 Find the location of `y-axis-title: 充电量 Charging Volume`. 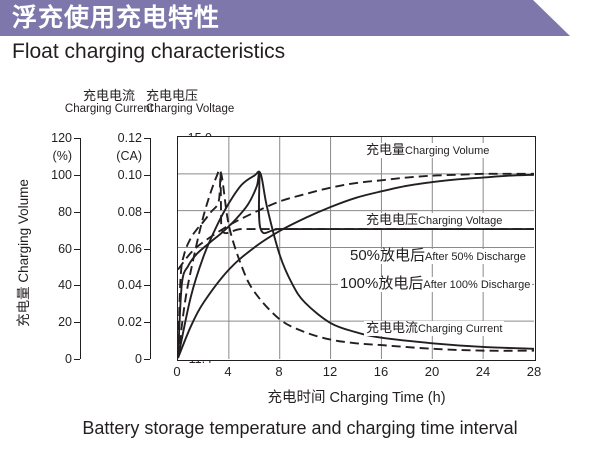

y-axis-title: 充电量 Charging Volume is located at coordinates (23, 253).